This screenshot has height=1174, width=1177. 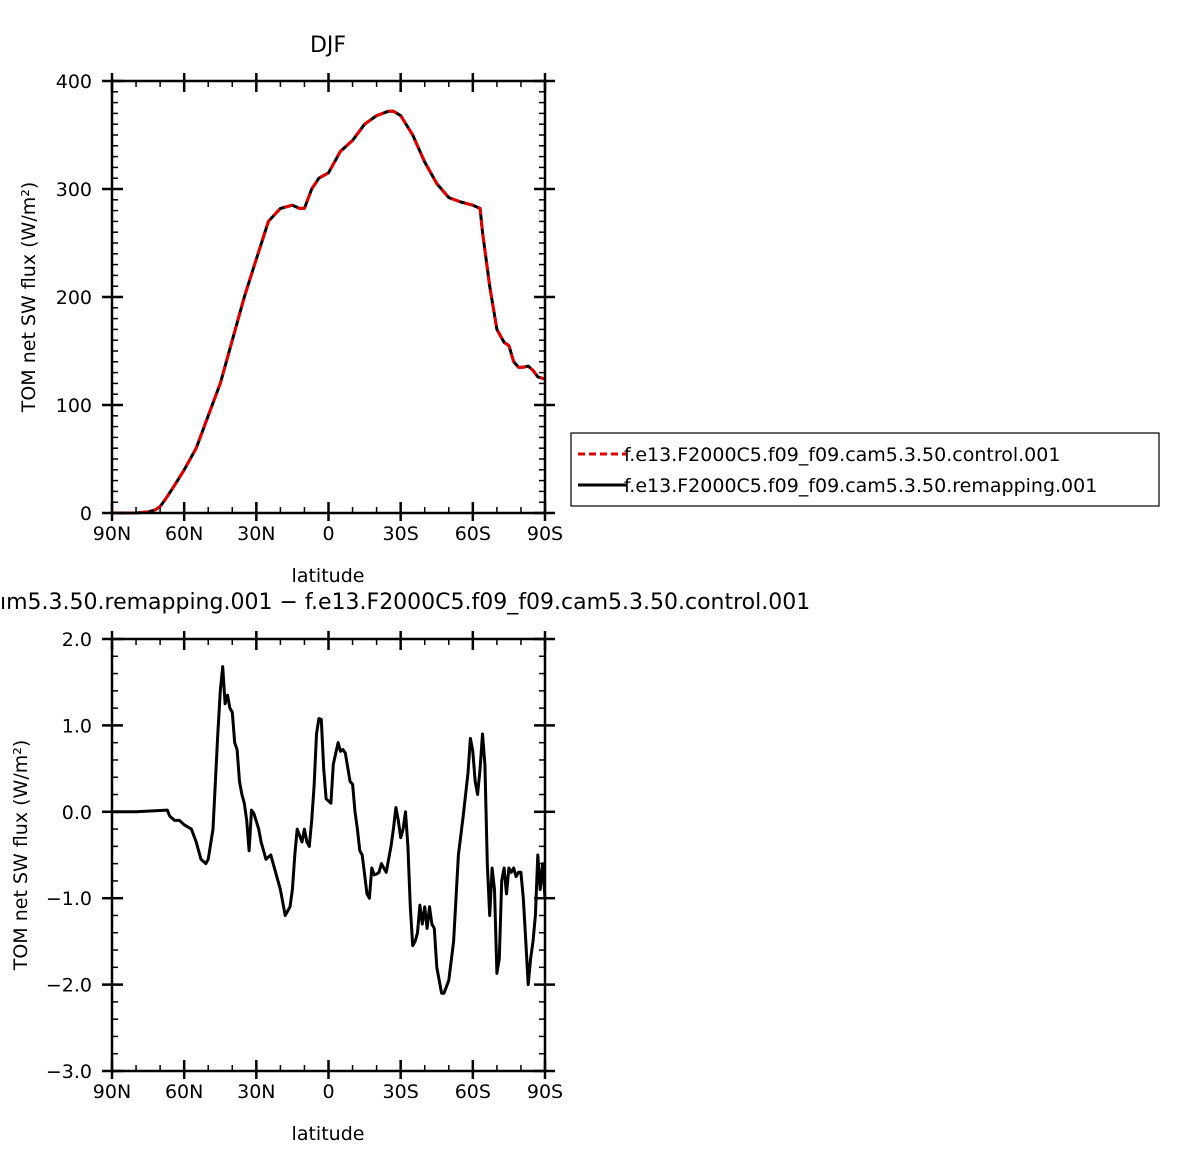 I want to click on y-tick-label: −3.0, so click(x=69, y=1072).